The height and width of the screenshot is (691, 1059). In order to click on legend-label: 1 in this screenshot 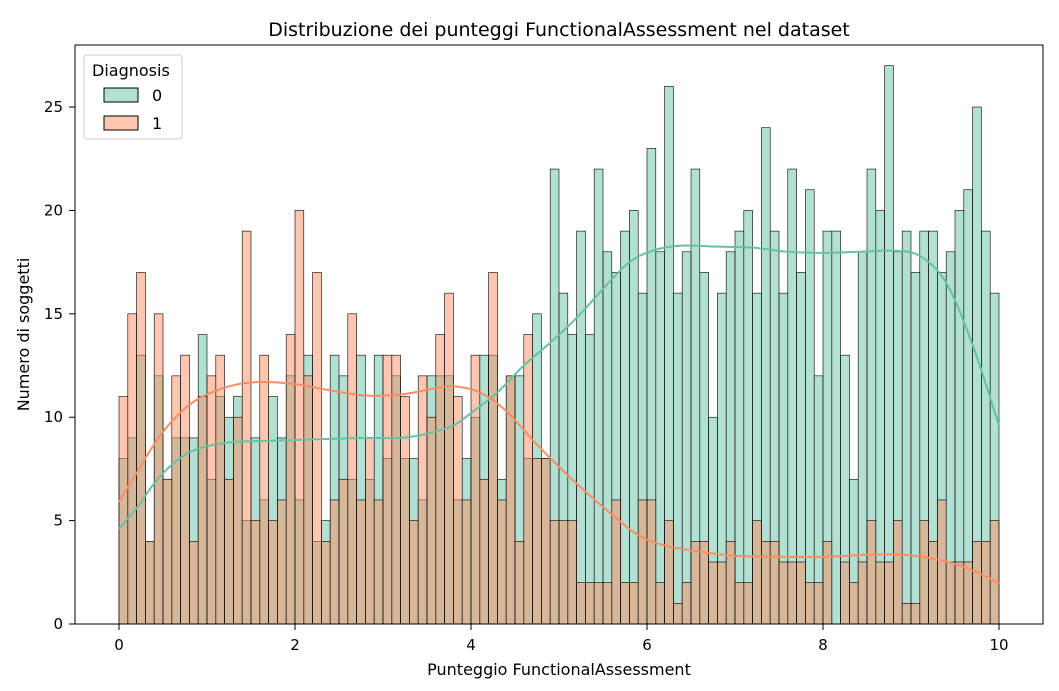, I will do `click(157, 123)`.